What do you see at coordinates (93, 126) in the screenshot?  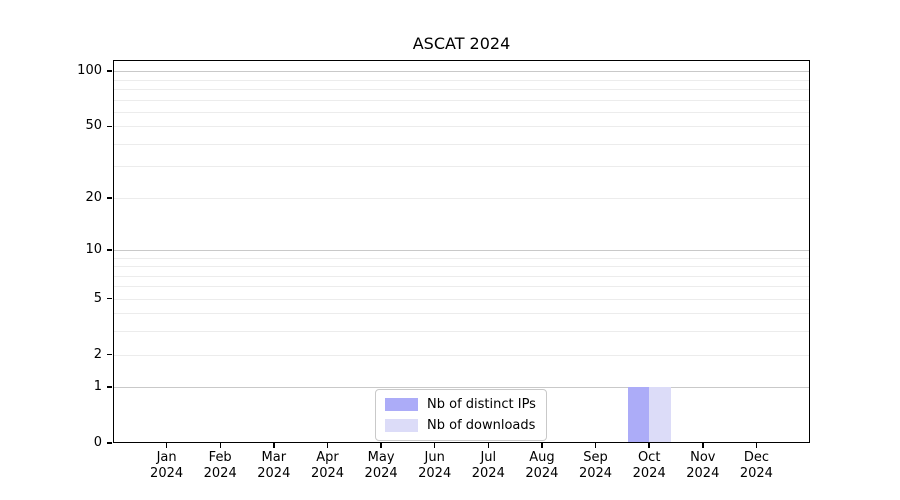 I see `y-tick-label: 50` at bounding box center [93, 126].